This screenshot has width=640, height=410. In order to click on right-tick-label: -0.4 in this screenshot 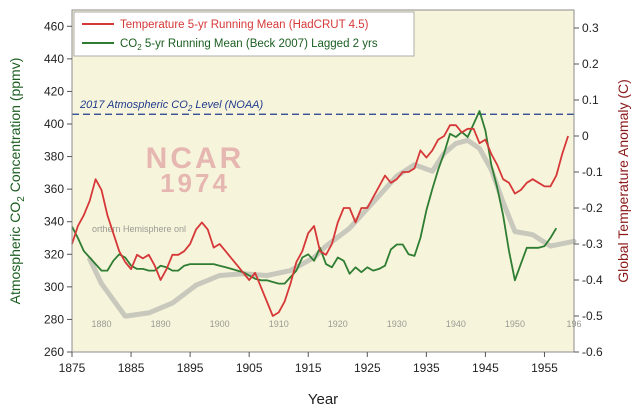, I will do `click(592, 280)`.